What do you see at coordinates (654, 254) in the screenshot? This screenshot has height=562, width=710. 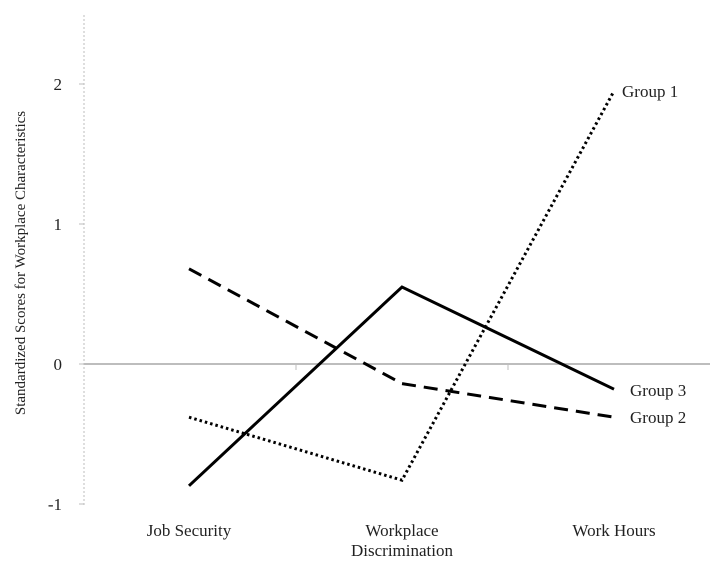 I see `series-labels: Group 1 Group 2 Group 3` at bounding box center [654, 254].